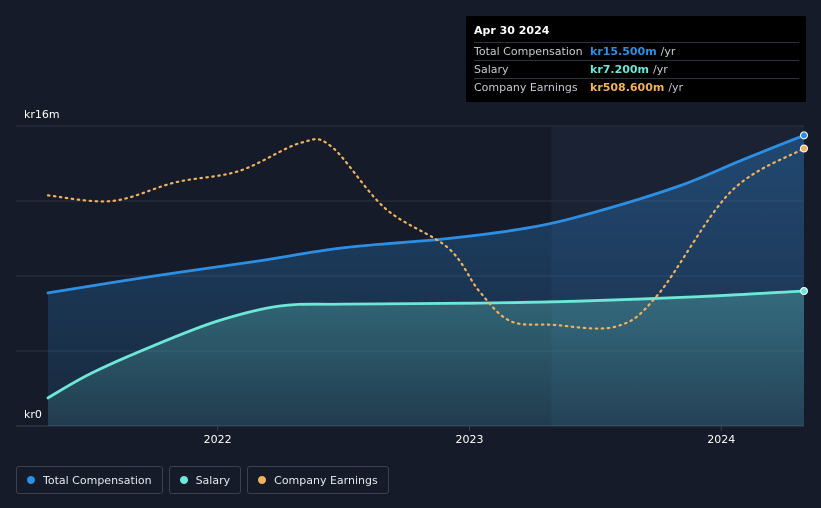  I want to click on legend-item-salary: Salary, so click(205, 480).